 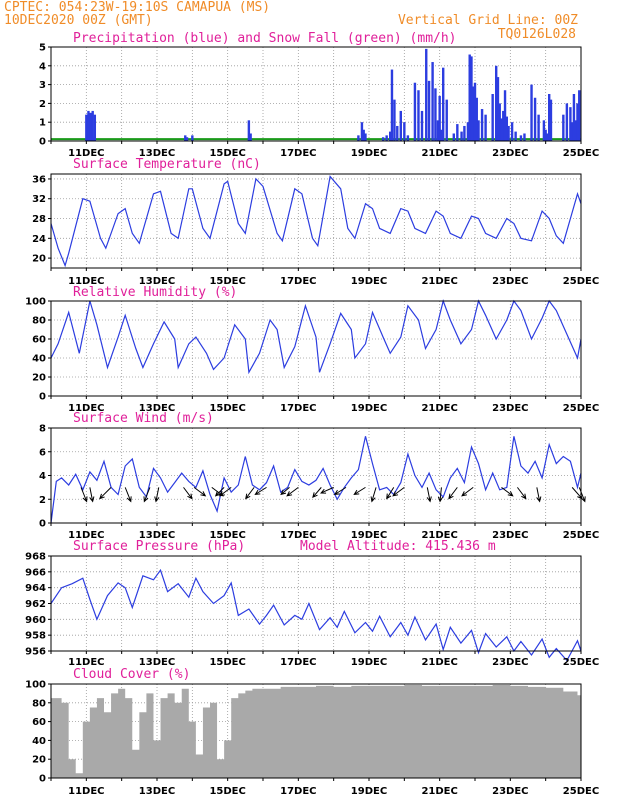 What do you see at coordinates (159, 546) in the screenshot?
I see `pres-title: Surface Pressure (hPa)` at bounding box center [159, 546].